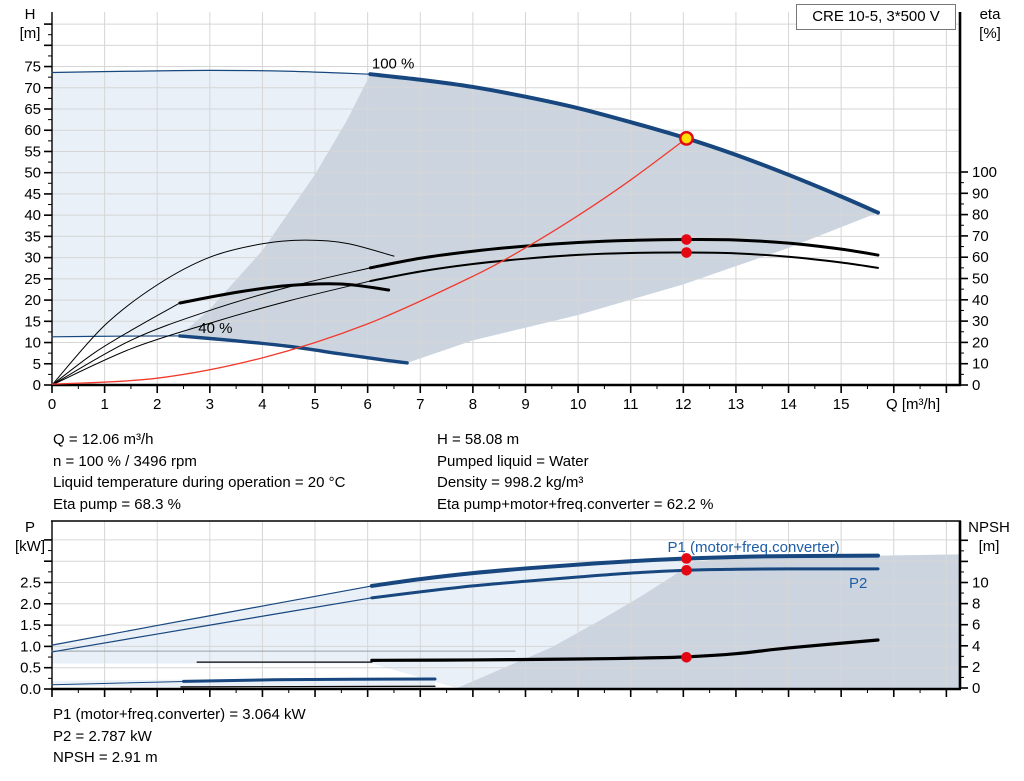 Image resolution: width=1024 pixels, height=781 pixels. What do you see at coordinates (32, 109) in the screenshot?
I see `y-tick-label: 65` at bounding box center [32, 109].